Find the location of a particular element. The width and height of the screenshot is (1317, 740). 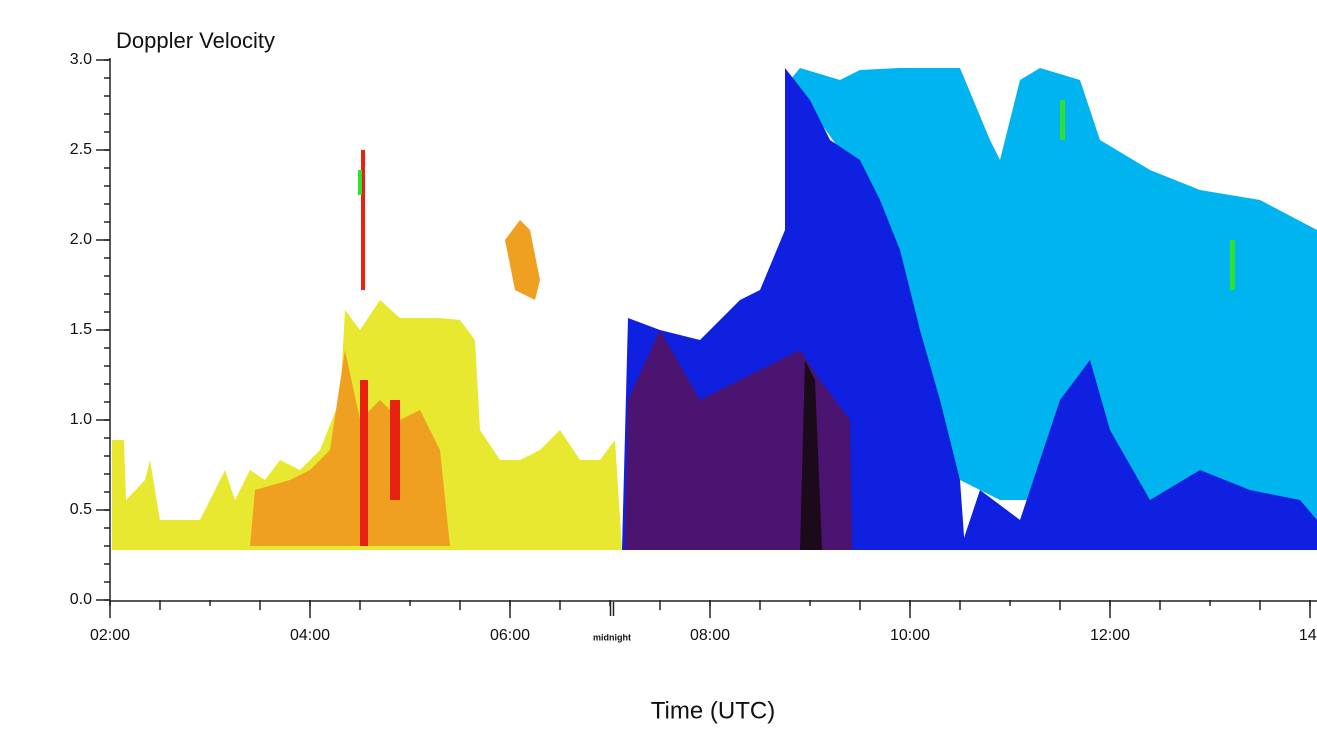

x-axis-title: Time (UTC) is located at coordinates (713, 710).